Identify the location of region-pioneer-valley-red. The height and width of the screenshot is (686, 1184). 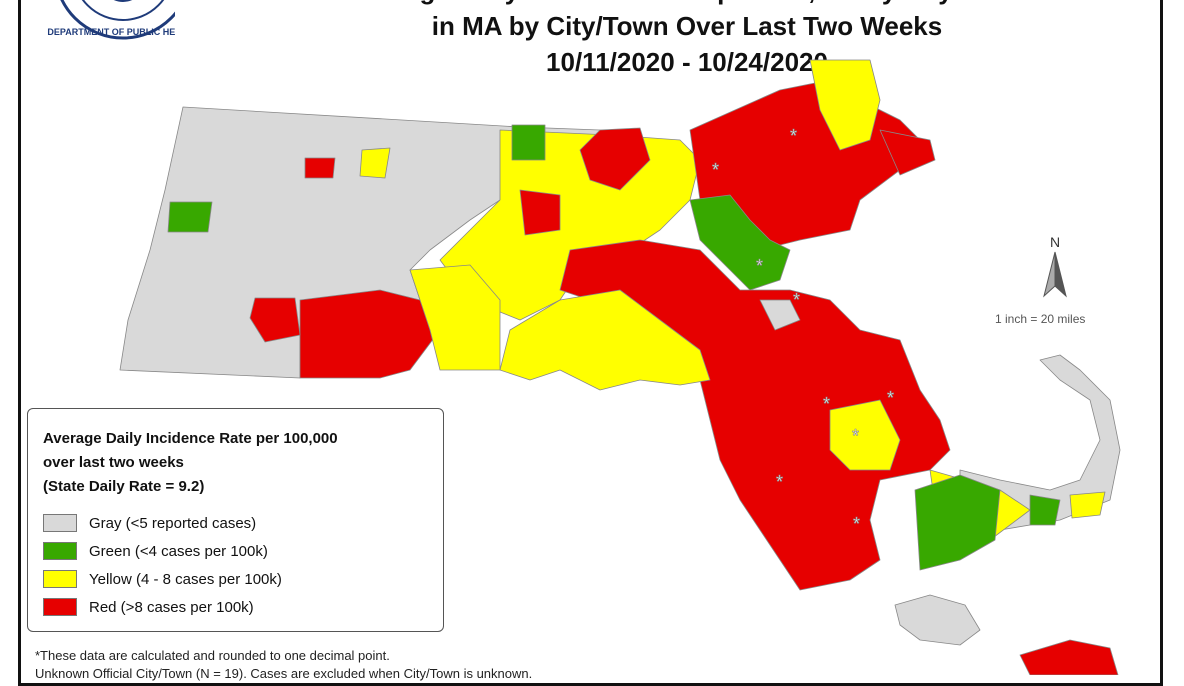
(370, 334).